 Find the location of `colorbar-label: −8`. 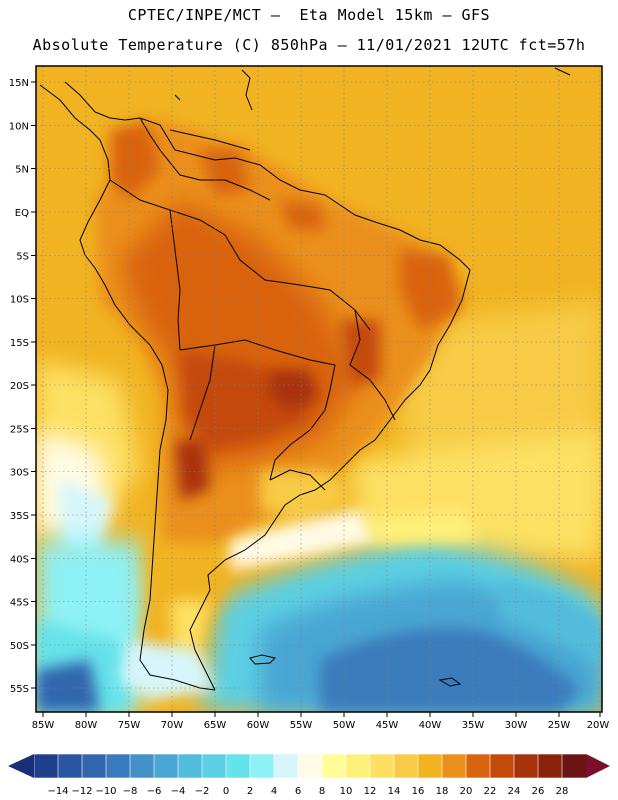

colorbar-label: −8 is located at coordinates (130, 791).